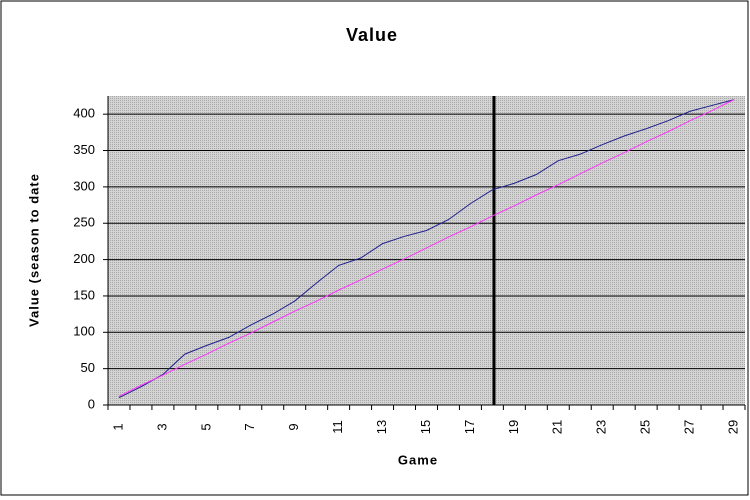 The height and width of the screenshot is (500, 750). I want to click on x-tick-label: 11, so click(337, 427).